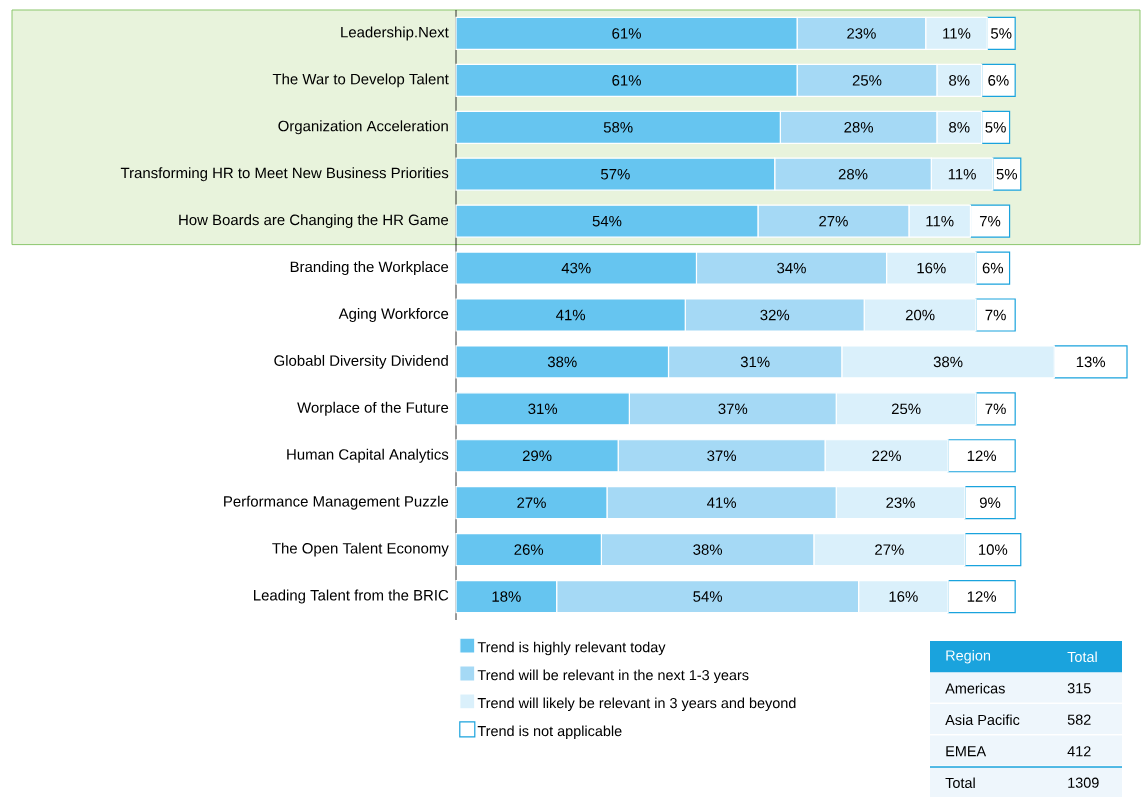 This screenshot has height=798, width=1143. What do you see at coordinates (368, 455) in the screenshot?
I see `y-tick-label: Human Capital Analytics` at bounding box center [368, 455].